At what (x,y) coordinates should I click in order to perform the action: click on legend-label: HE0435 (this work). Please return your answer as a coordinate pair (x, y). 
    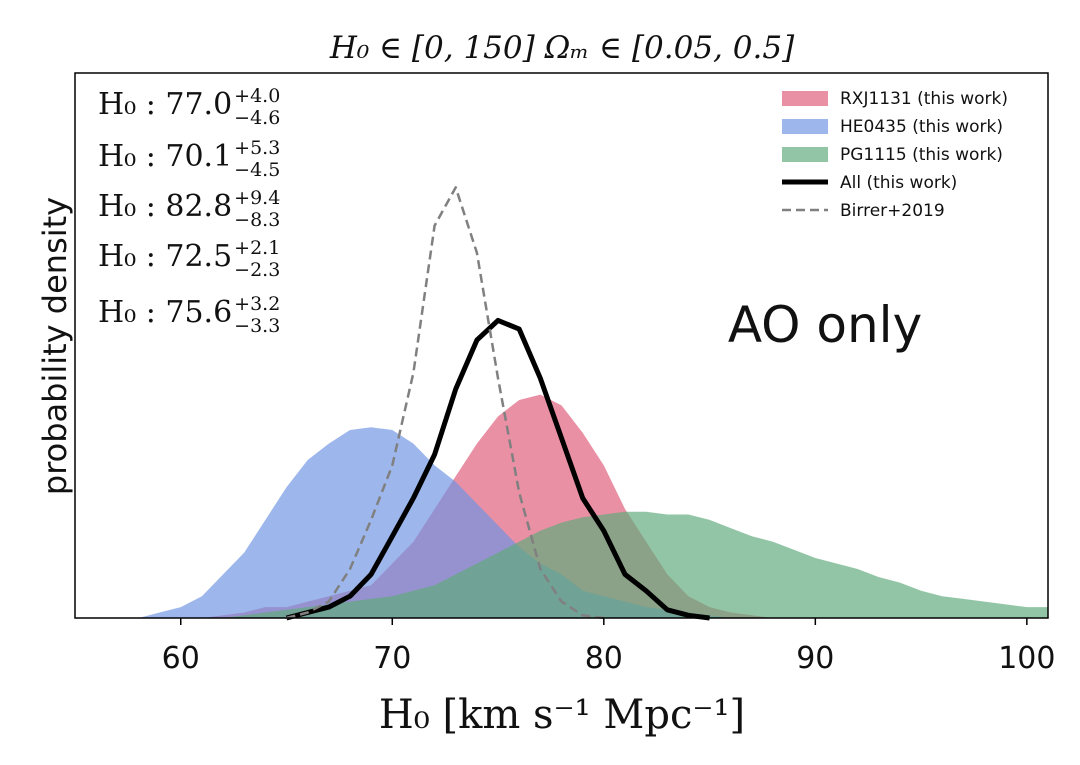
    Looking at the image, I should click on (921, 127).